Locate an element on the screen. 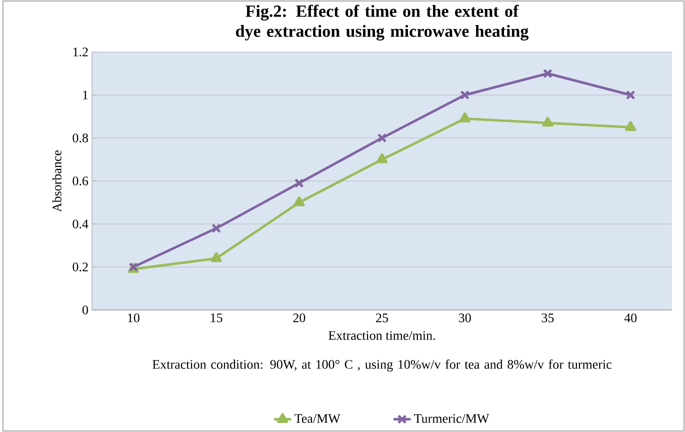 This screenshot has width=685, height=432. y-tick-label: 1 is located at coordinates (85, 95).